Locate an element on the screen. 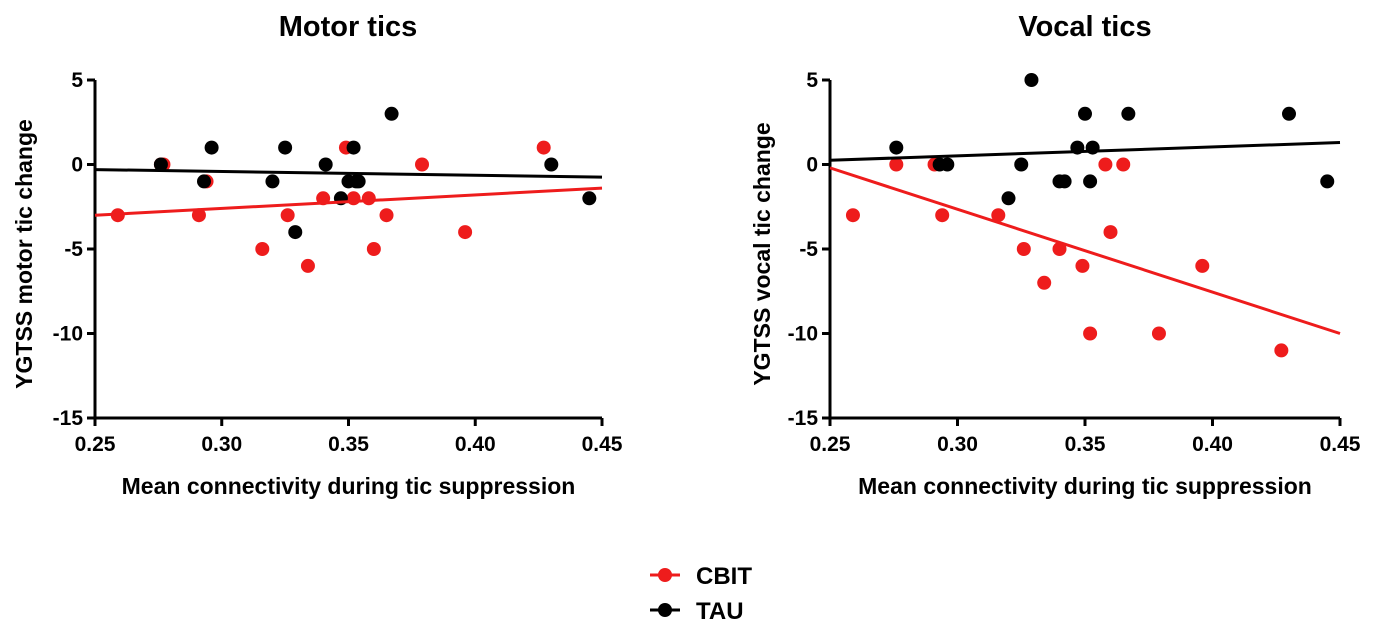  y-tick-label-motor: 0 is located at coordinates (77, 165).